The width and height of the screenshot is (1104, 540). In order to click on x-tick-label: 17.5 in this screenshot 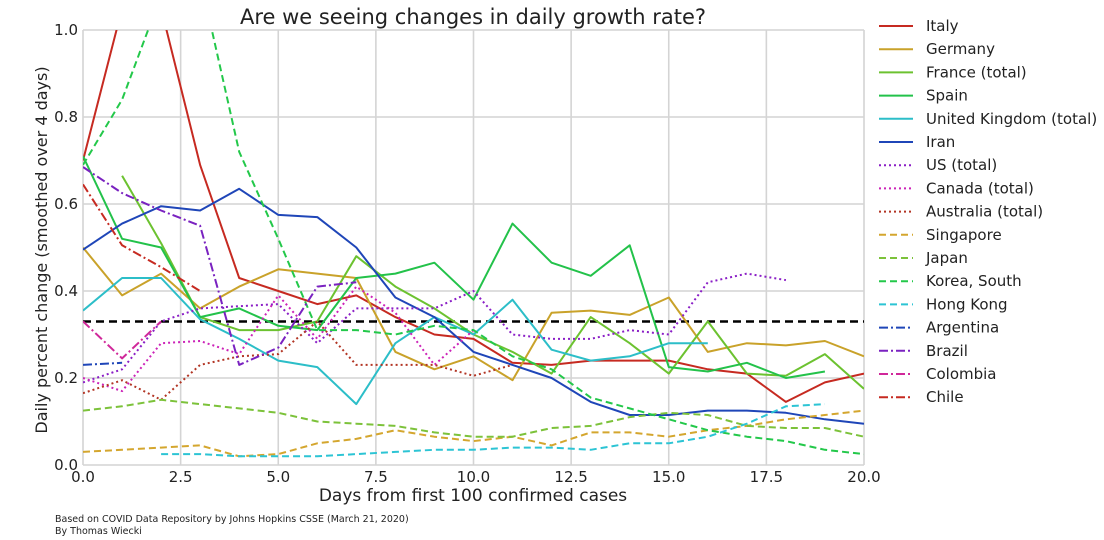, I will do `click(766, 477)`.